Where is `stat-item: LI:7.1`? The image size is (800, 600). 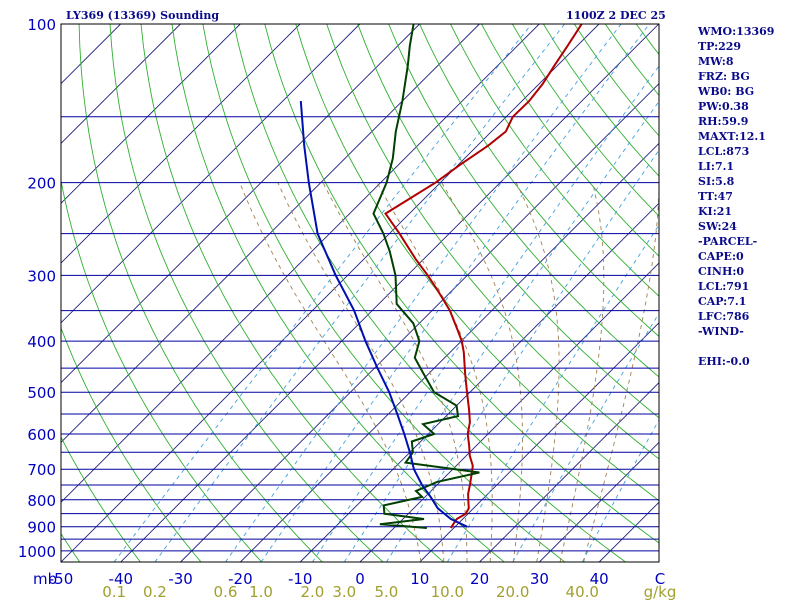 stat-item: LI:7.1 is located at coordinates (716, 166).